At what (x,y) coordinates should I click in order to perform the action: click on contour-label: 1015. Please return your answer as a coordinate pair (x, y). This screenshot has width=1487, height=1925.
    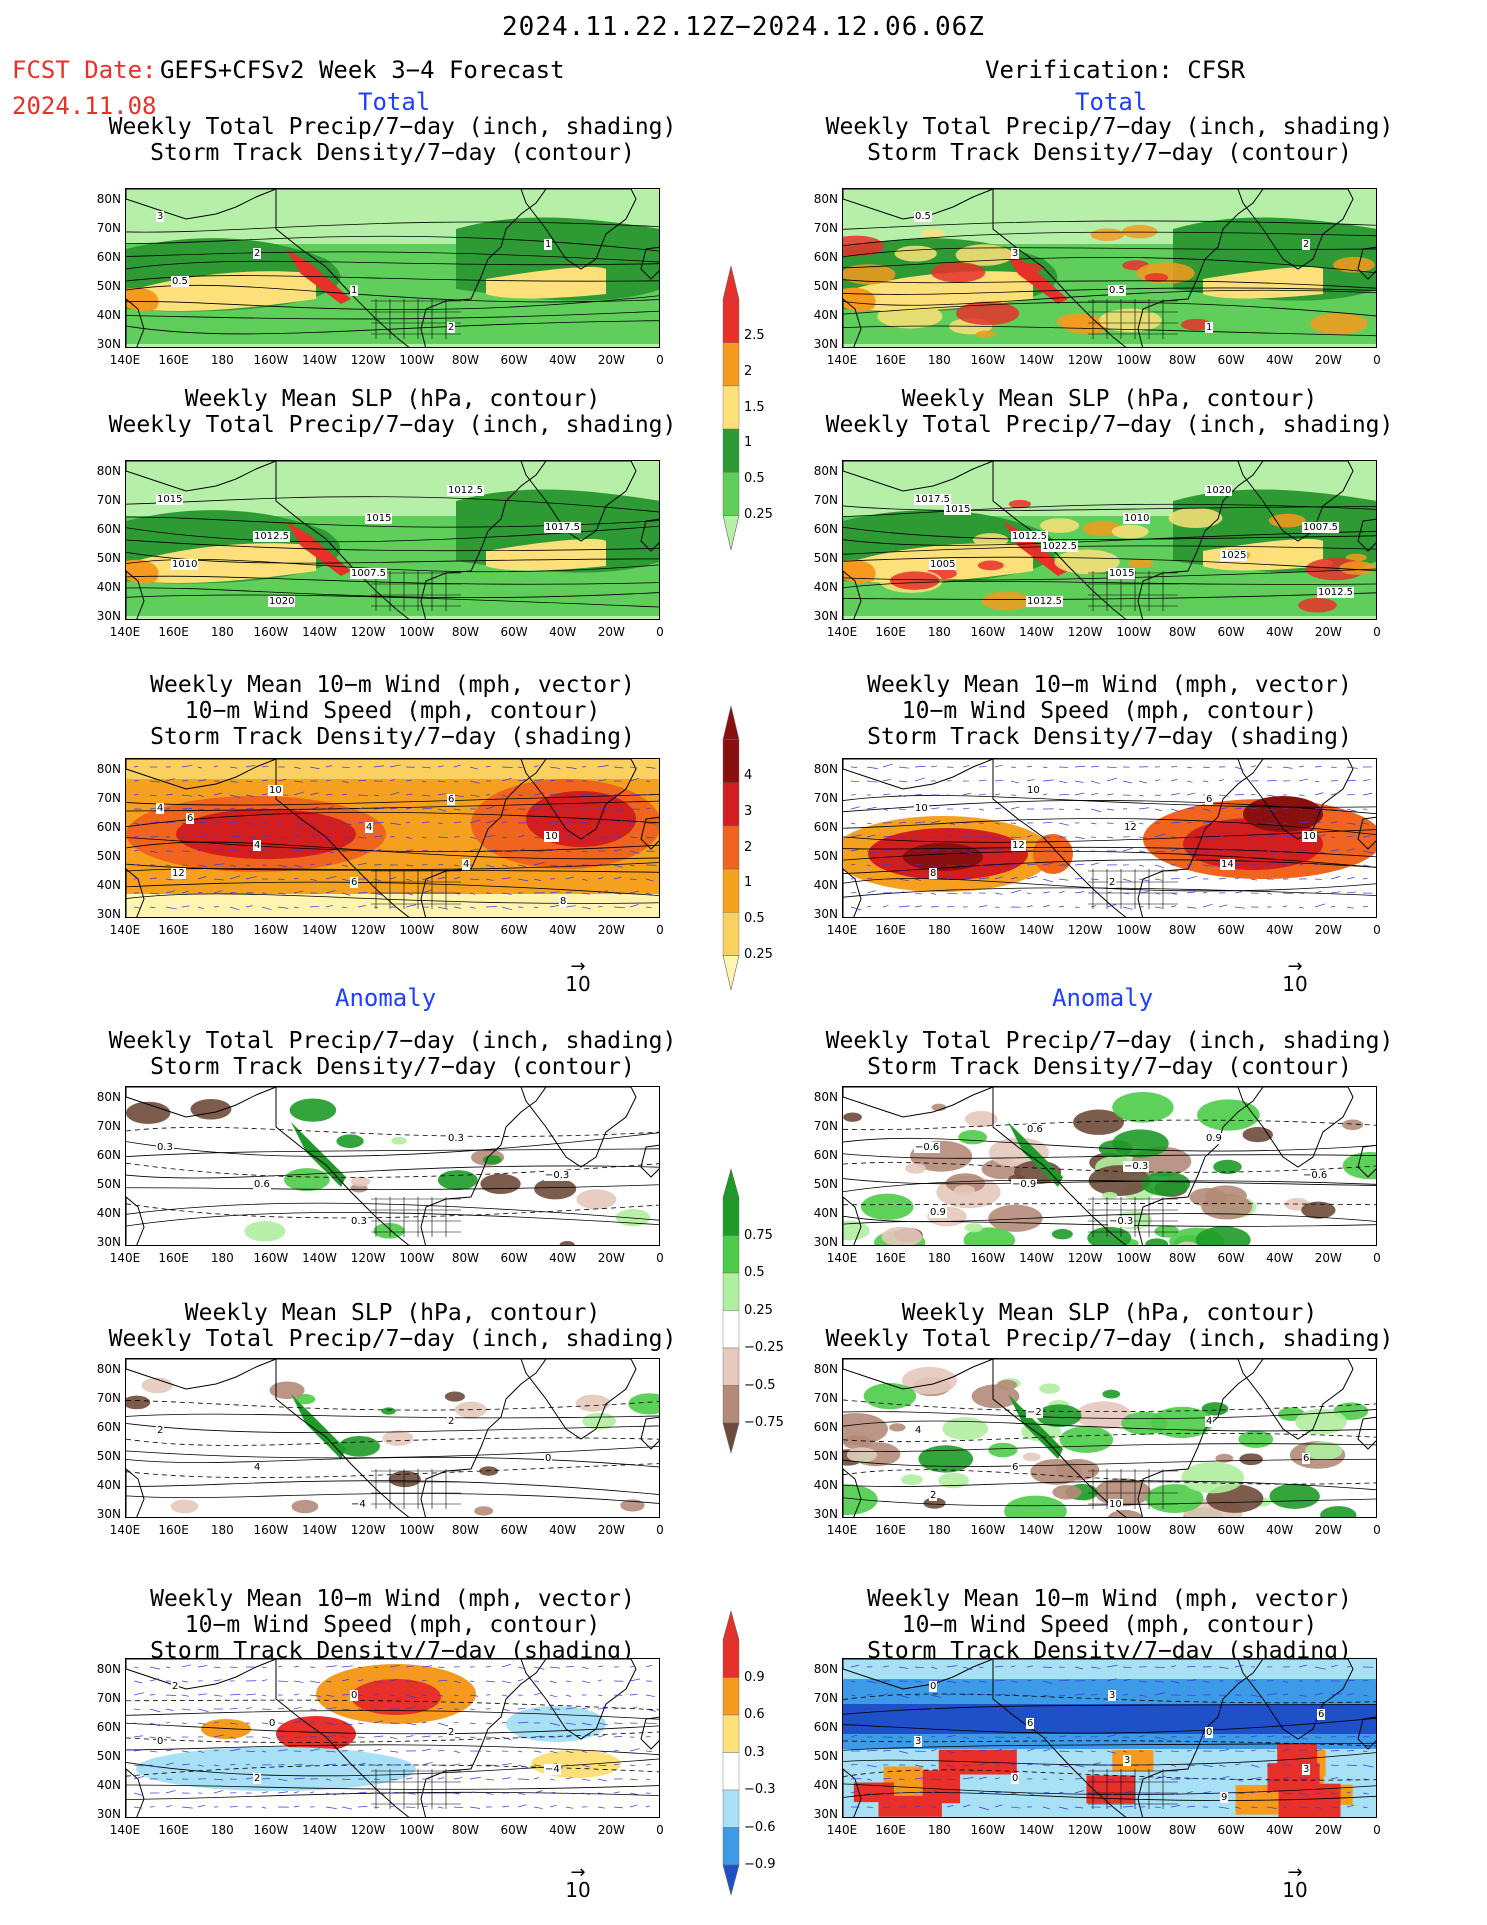
    Looking at the image, I should click on (379, 518).